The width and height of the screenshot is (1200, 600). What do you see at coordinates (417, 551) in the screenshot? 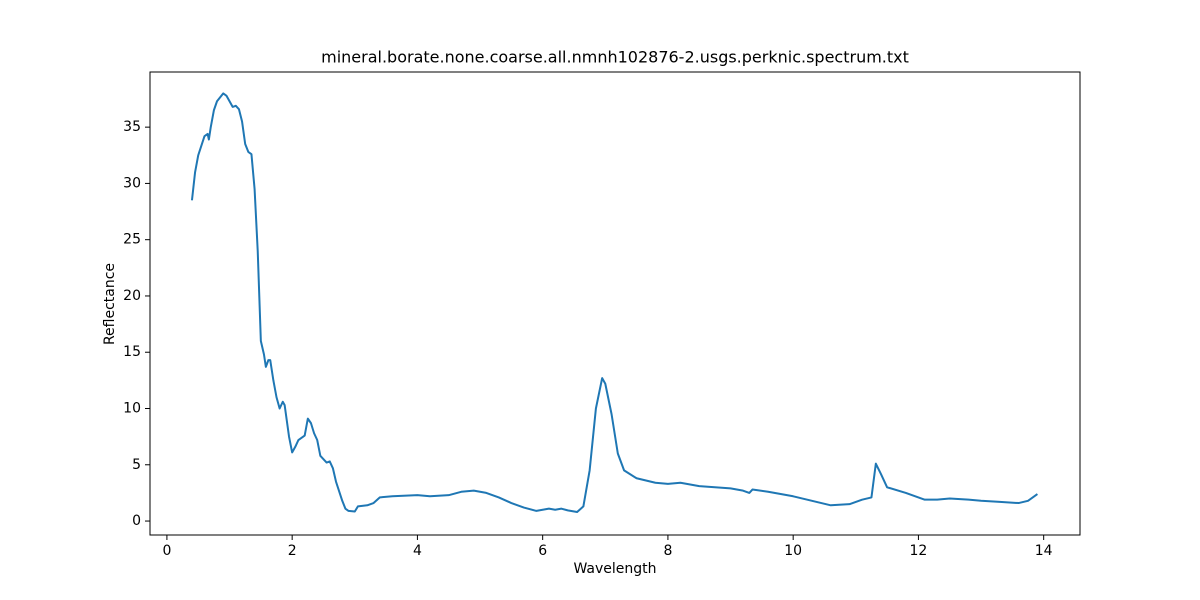
I see `x-tick-label: 4` at bounding box center [417, 551].